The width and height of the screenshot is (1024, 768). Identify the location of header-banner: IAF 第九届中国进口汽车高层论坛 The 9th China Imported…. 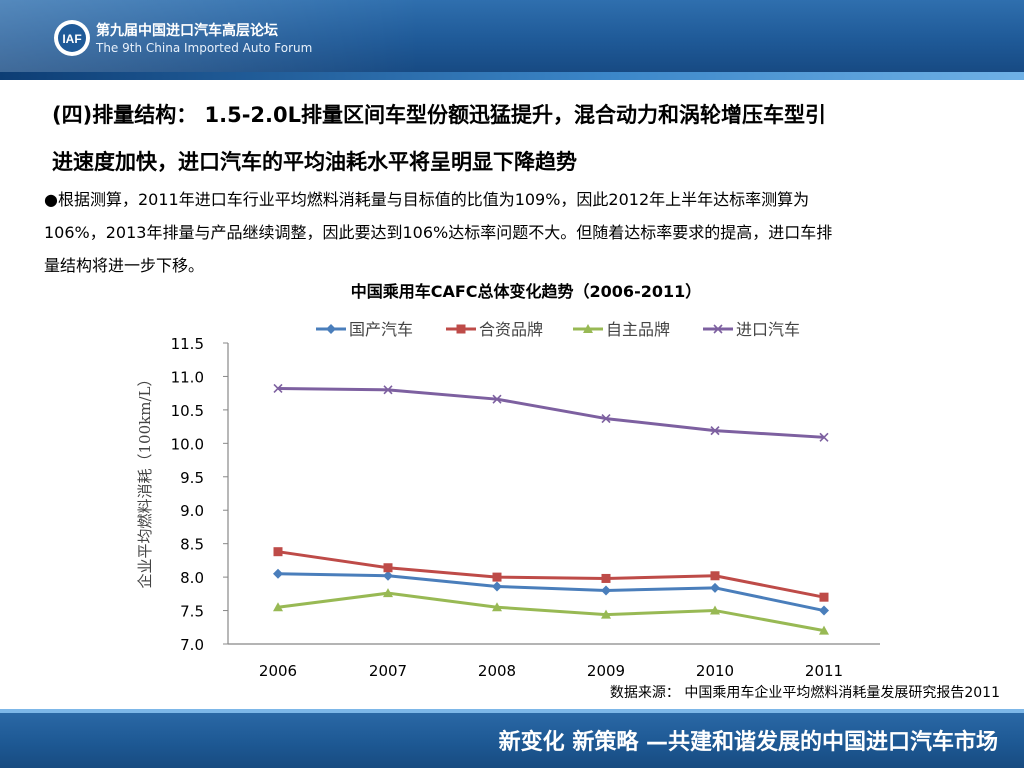
(512, 36).